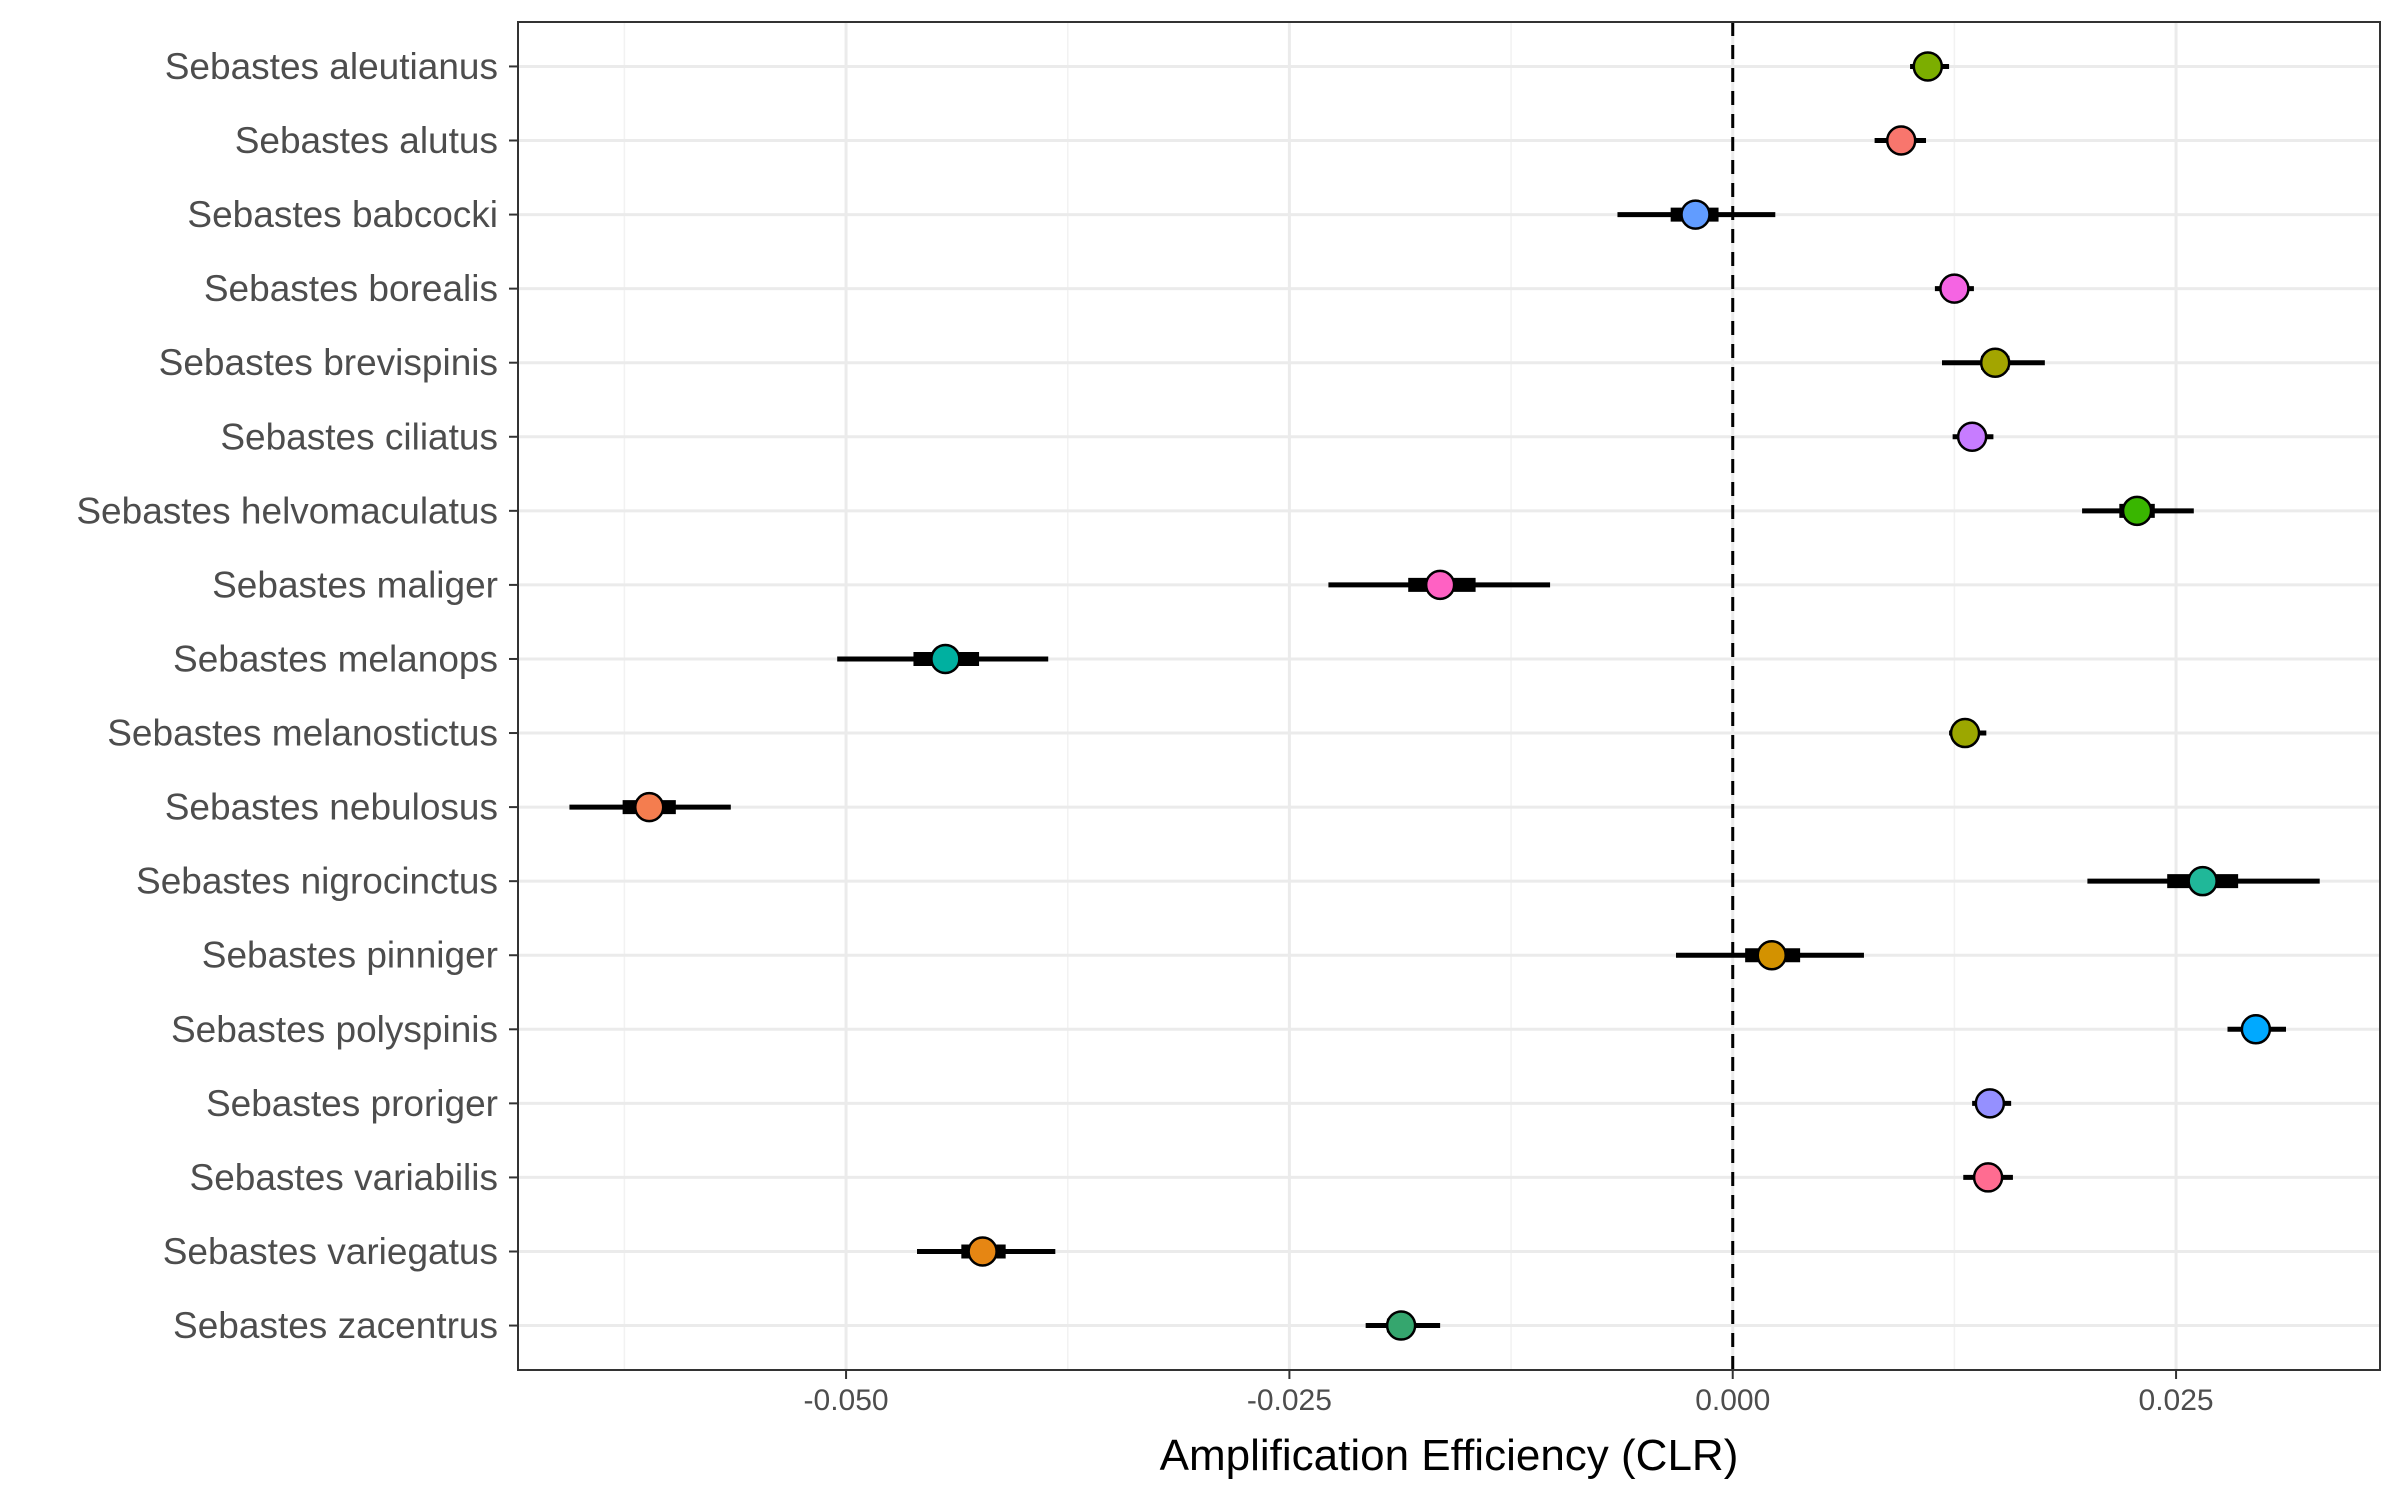 Image resolution: width=2400 pixels, height=1500 pixels. What do you see at coordinates (846, 1400) in the screenshot?
I see `x-tick-label: -0.050` at bounding box center [846, 1400].